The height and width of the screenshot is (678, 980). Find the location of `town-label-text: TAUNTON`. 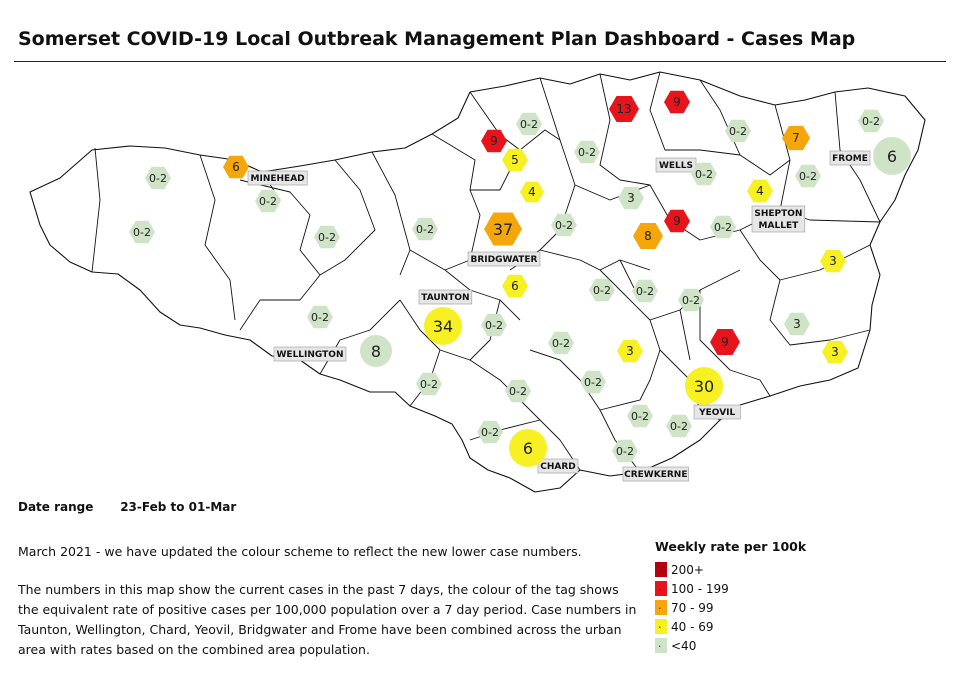

town-label-text: TAUNTON is located at coordinates (445, 298).